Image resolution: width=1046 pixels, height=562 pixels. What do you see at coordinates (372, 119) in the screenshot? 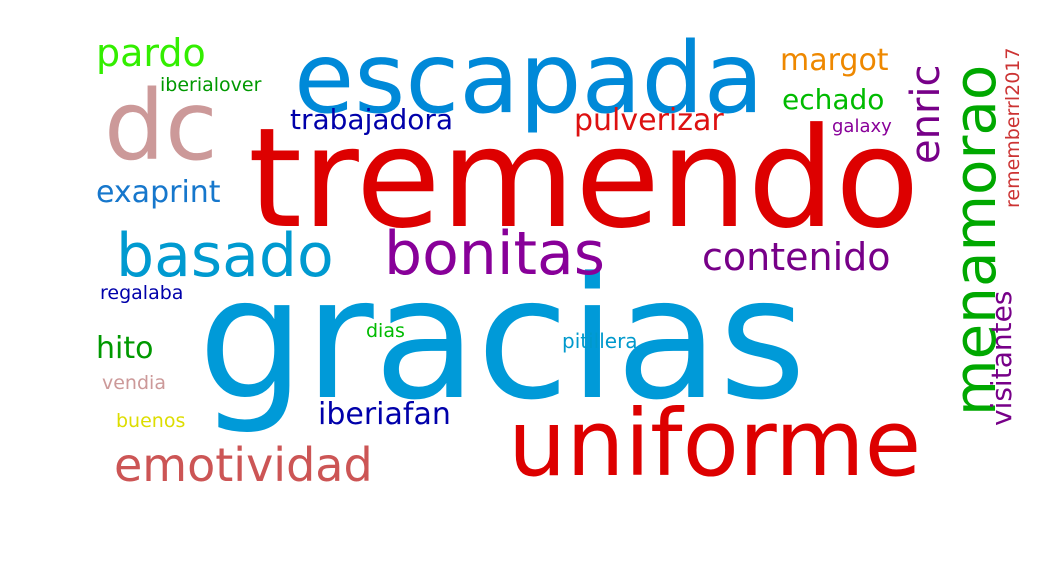
I see `word-trabajadora: trabajadora` at bounding box center [372, 119].